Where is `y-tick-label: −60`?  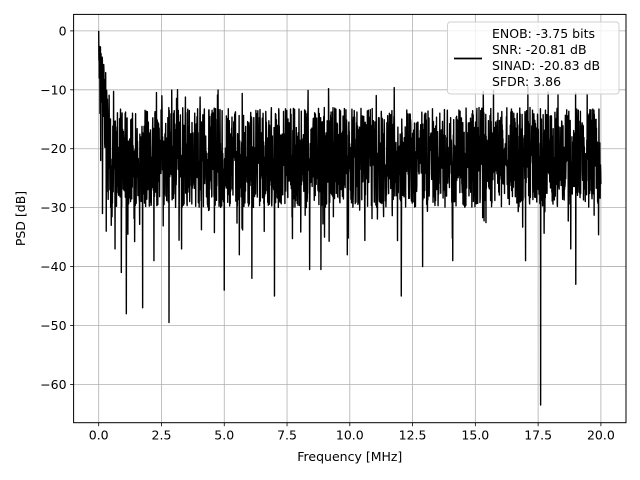
y-tick-label: −60 is located at coordinates (53, 384).